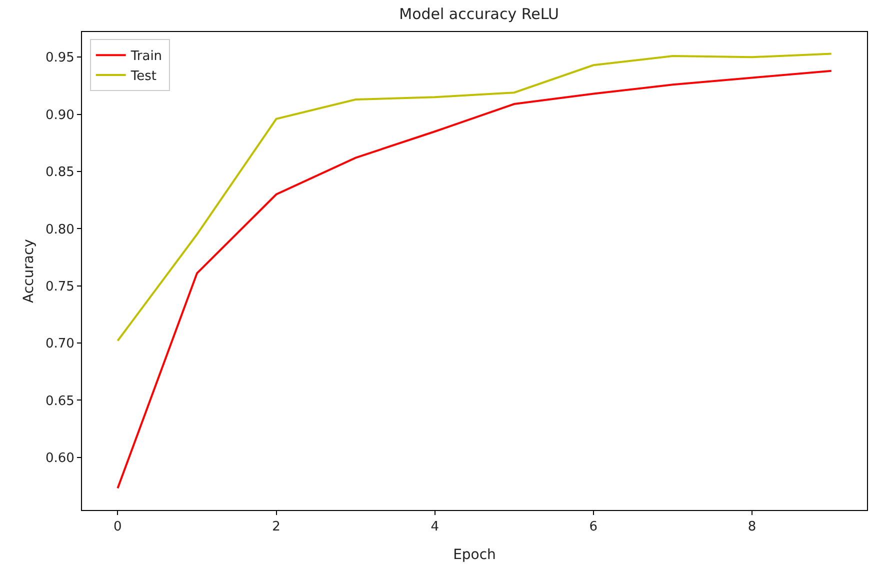  I want to click on legend-label: Test, so click(143, 76).